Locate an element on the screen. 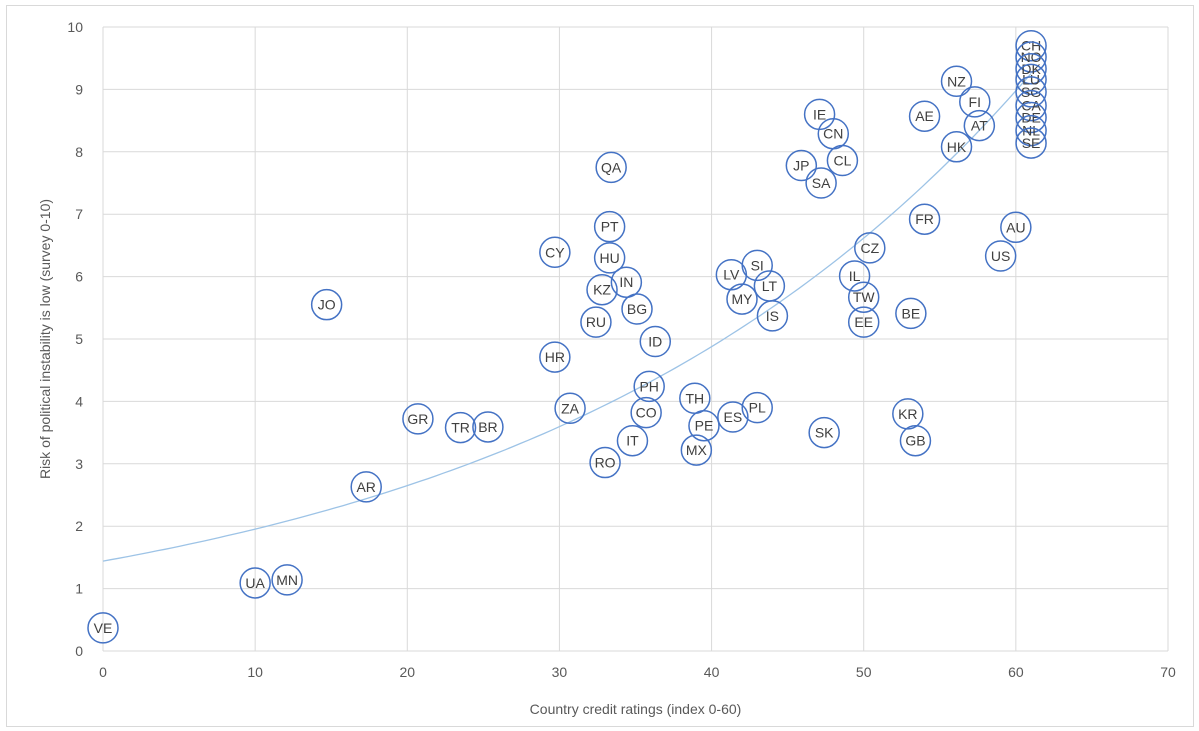  point-label: RU is located at coordinates (596, 322).